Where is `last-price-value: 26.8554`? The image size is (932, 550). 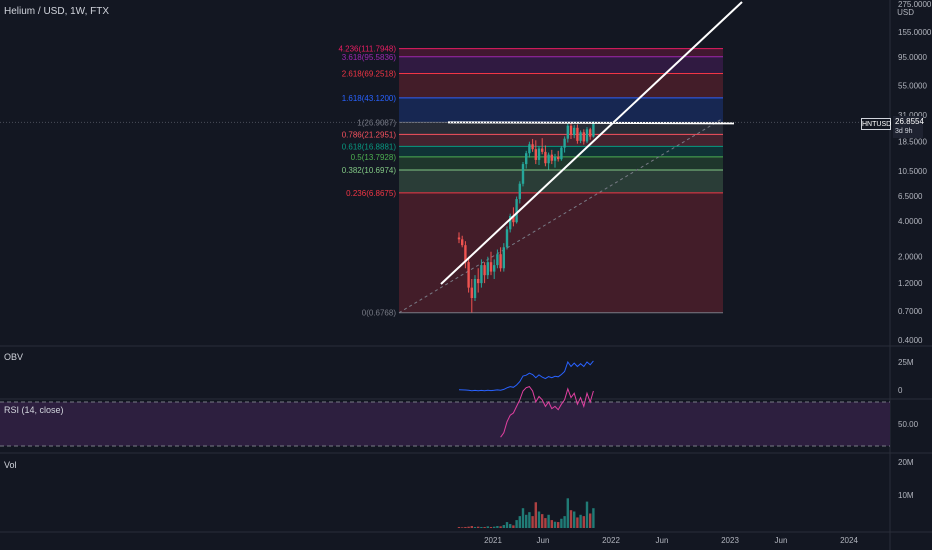
last-price-value: 26.8554 is located at coordinates (909, 121).